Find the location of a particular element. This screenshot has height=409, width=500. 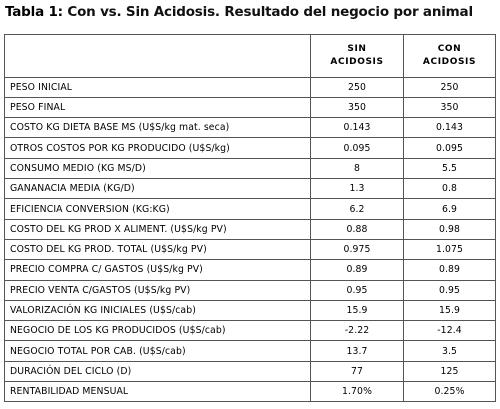

sin-acidosis-value: 0.88 is located at coordinates (357, 229).